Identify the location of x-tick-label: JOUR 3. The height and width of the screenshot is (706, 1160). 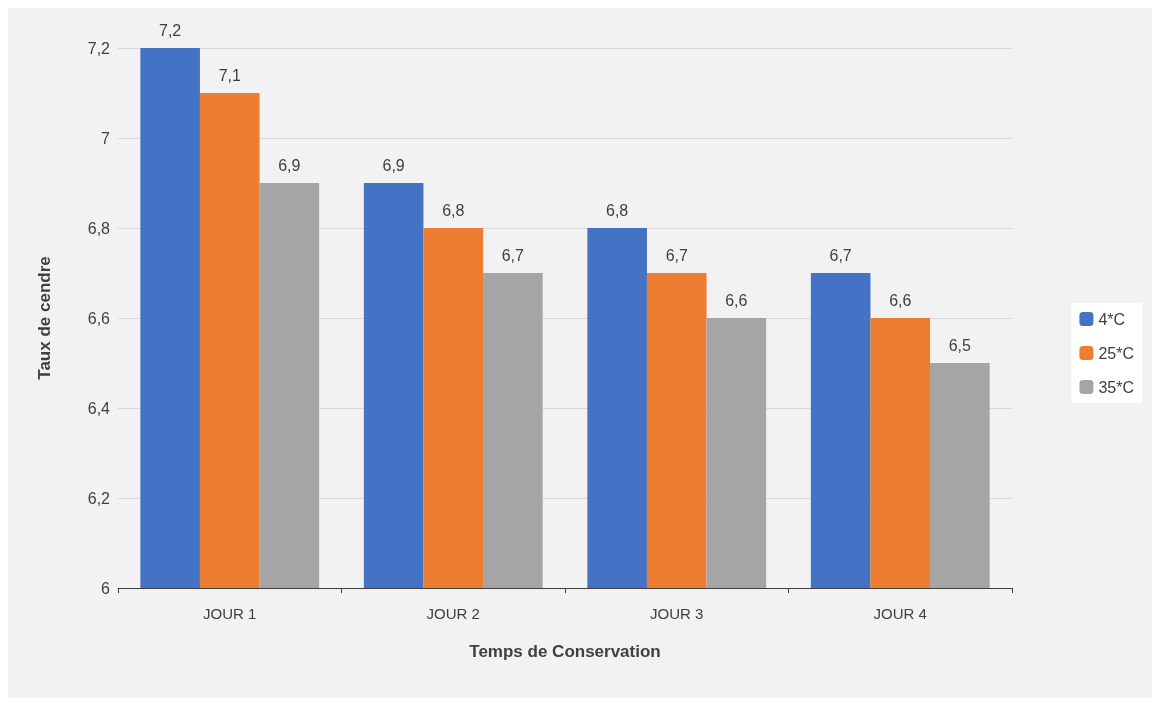
(677, 613).